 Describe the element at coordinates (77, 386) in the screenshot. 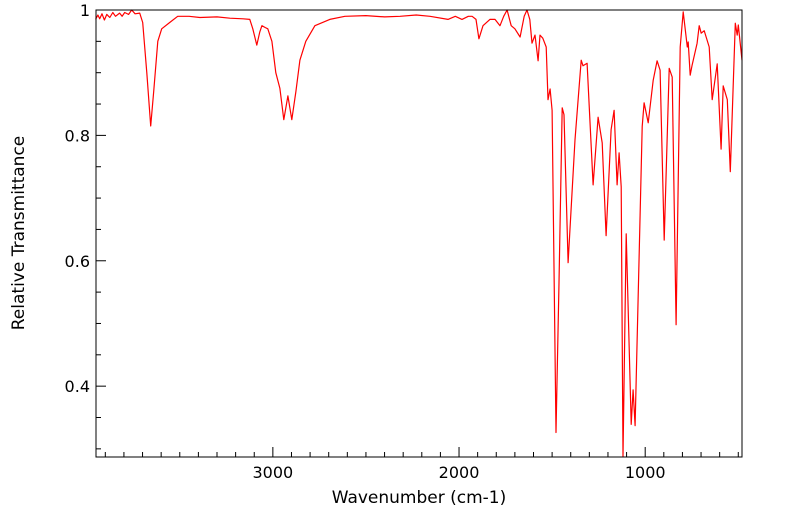

I see `y-tick-label: 0.4` at that location.